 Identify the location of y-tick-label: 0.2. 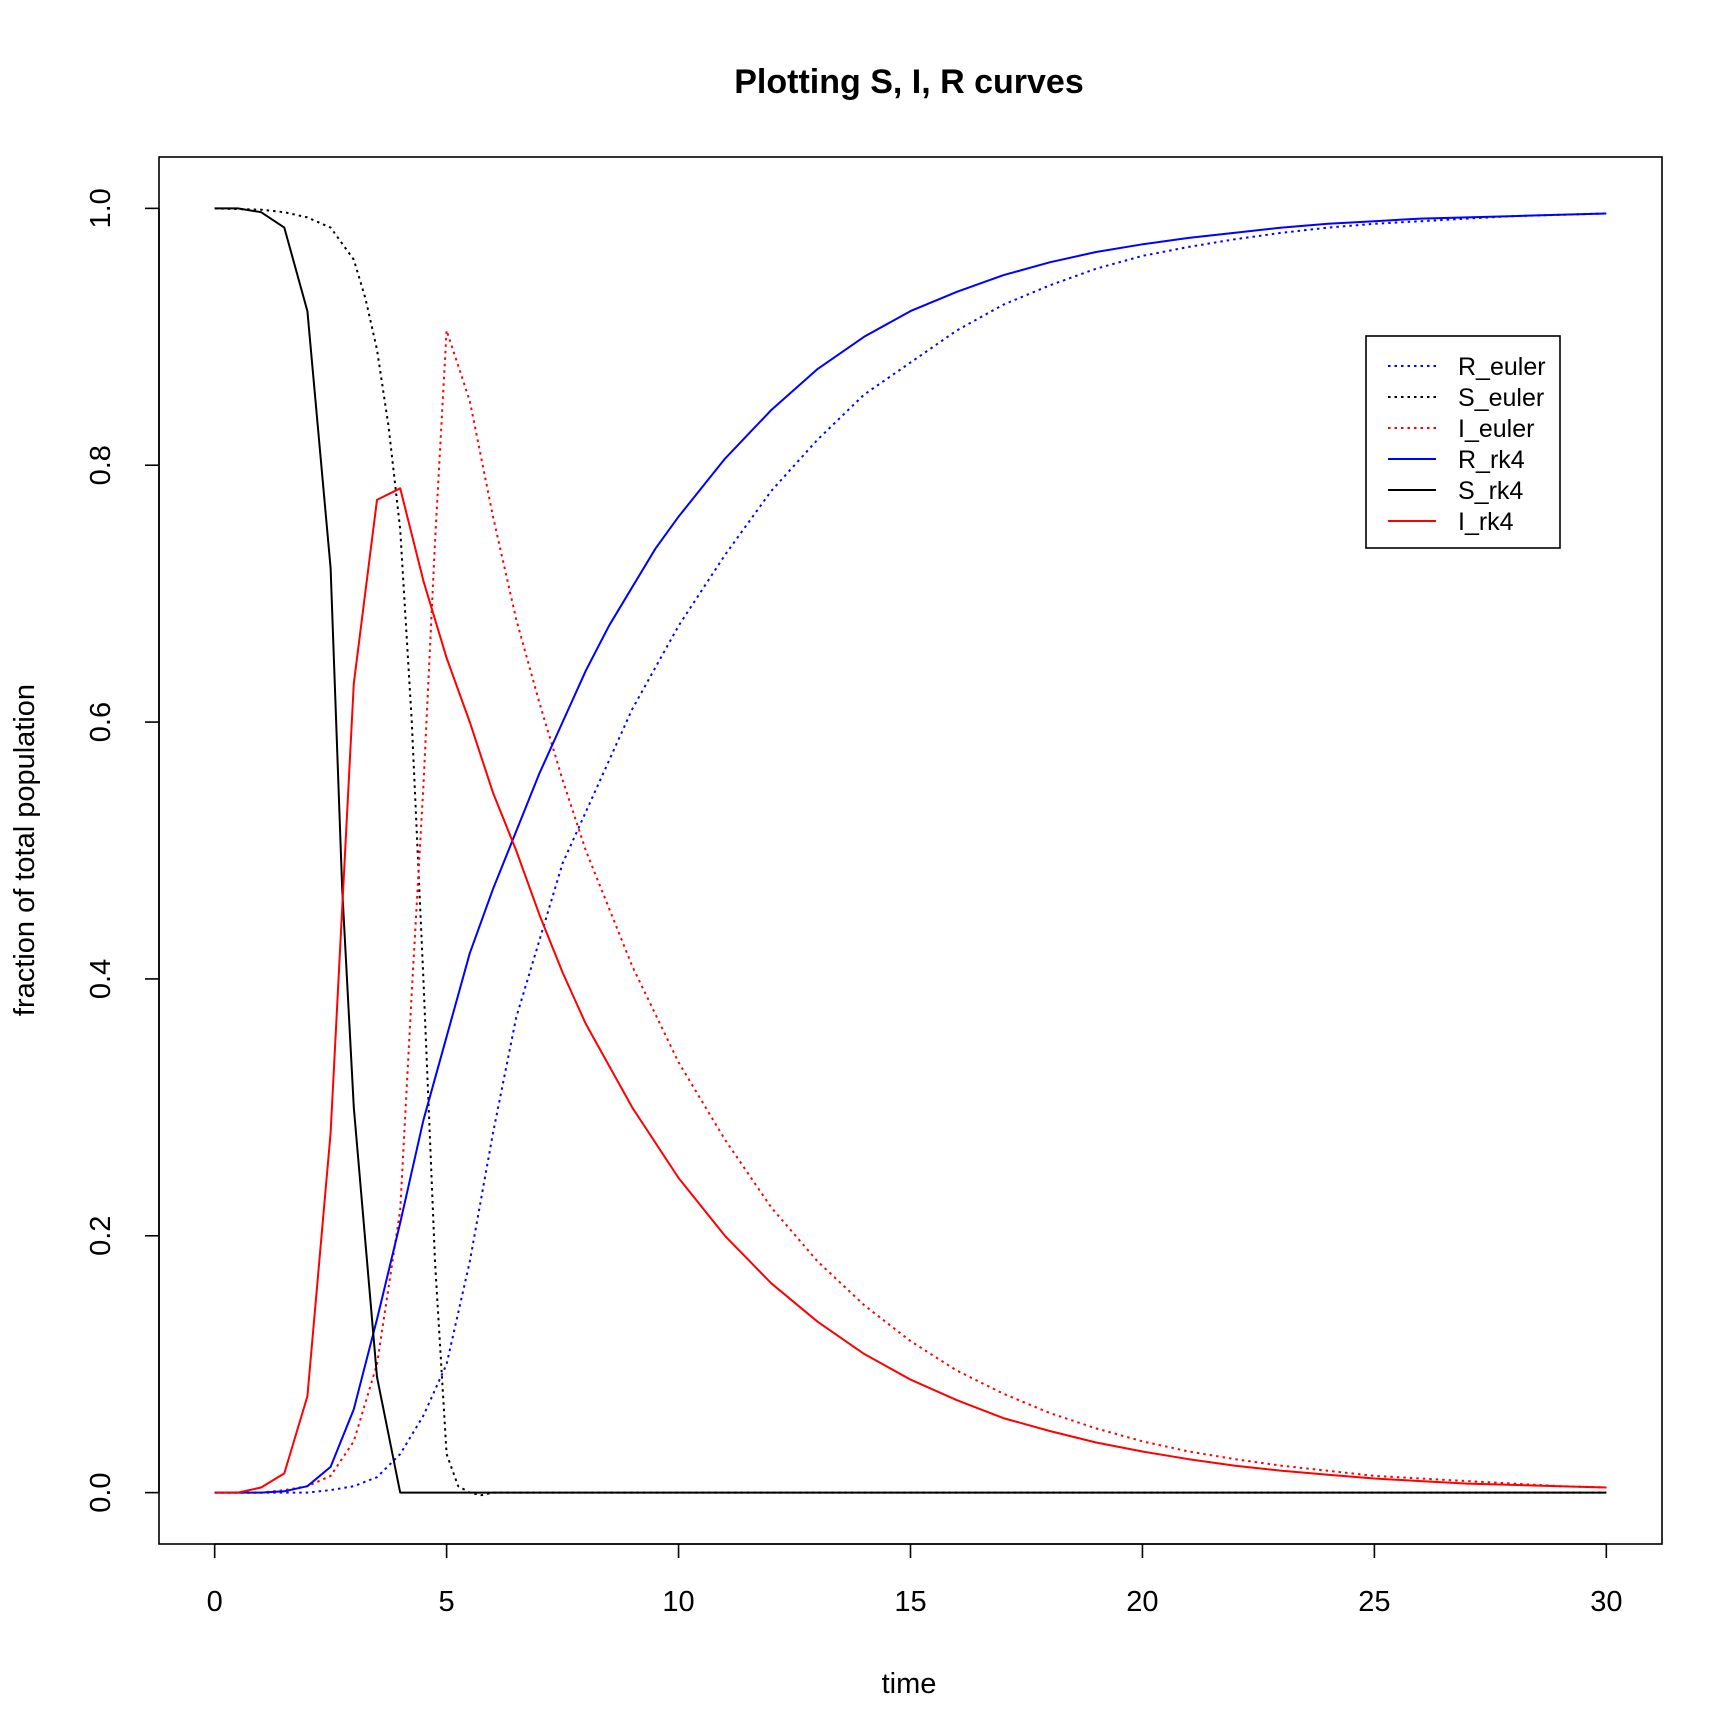
(101, 1236).